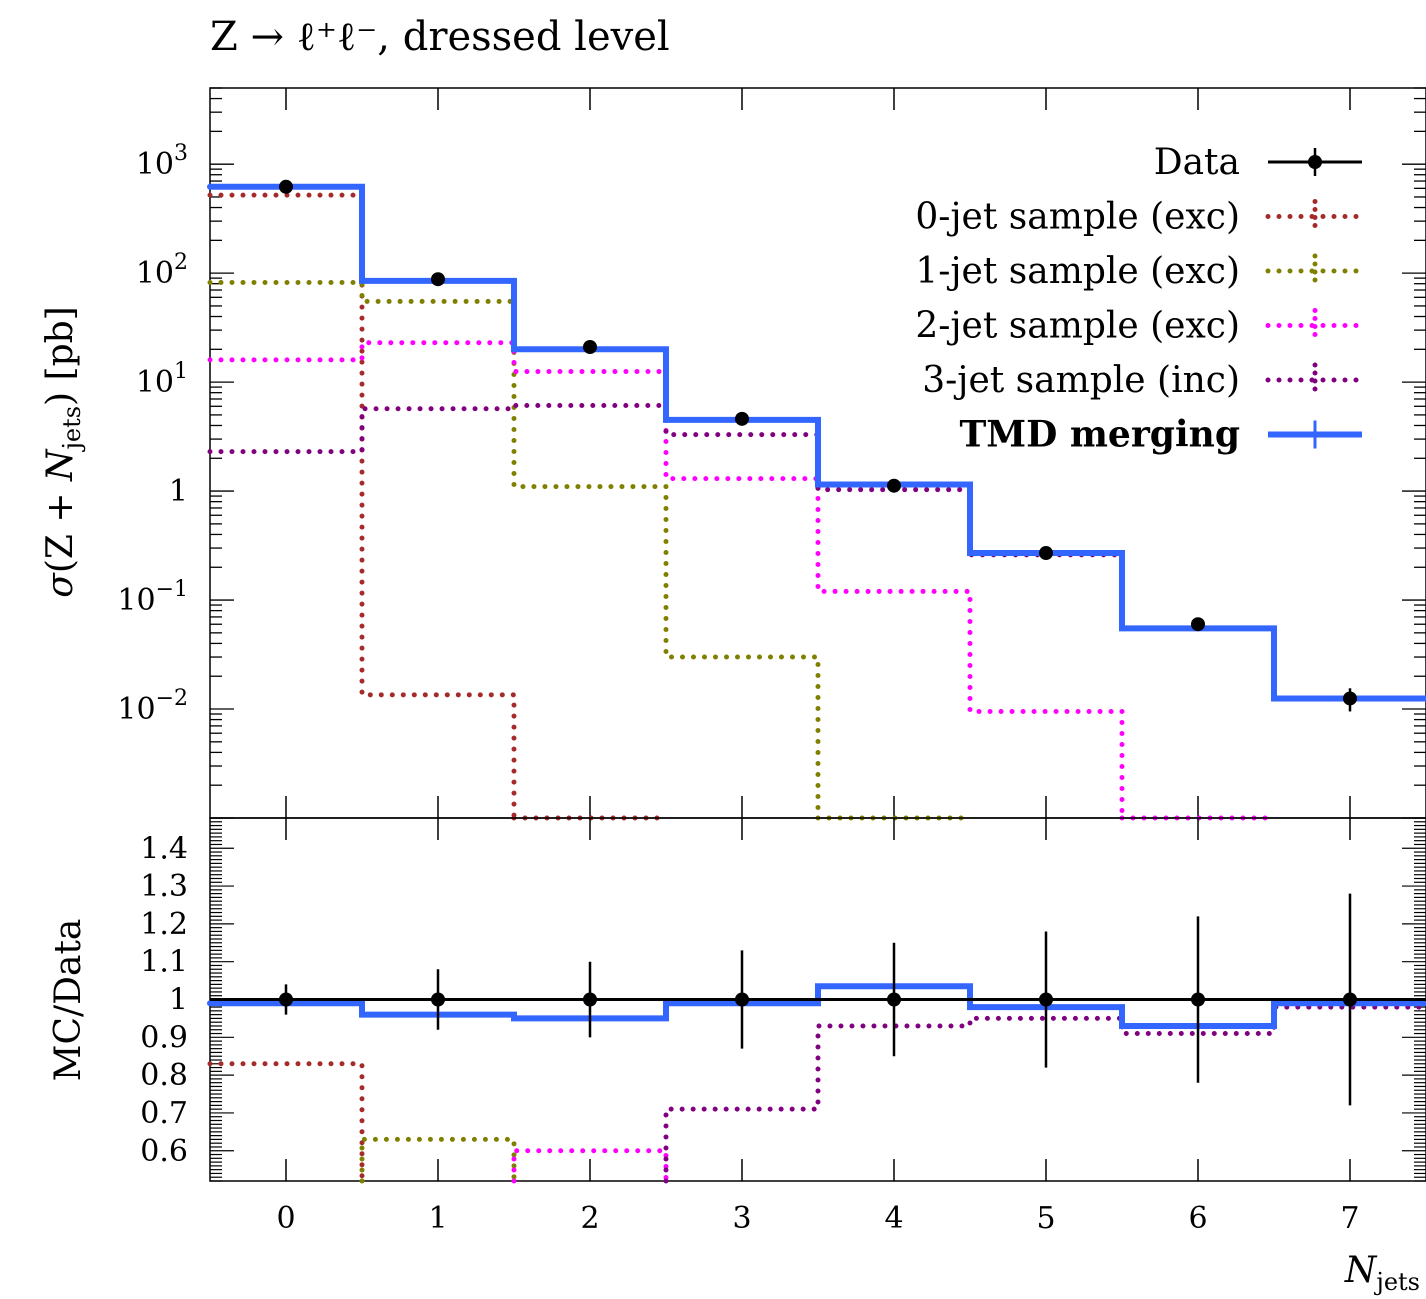  Describe the element at coordinates (1077, 271) in the screenshot. I see `legend-label: 1-jet sample (exc)` at that location.